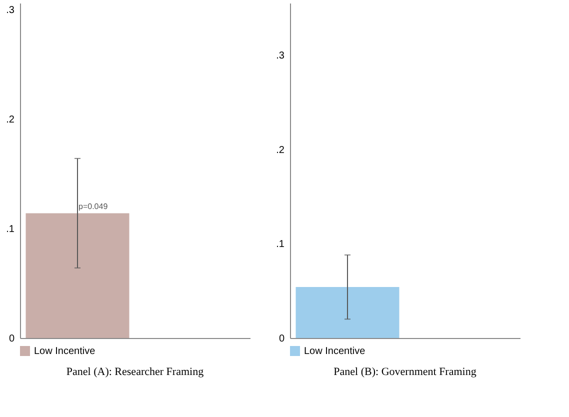 The width and height of the screenshot is (569, 417). What do you see at coordinates (405, 372) in the screenshot?
I see `text: Panel (B): Government Framing` at bounding box center [405, 372].